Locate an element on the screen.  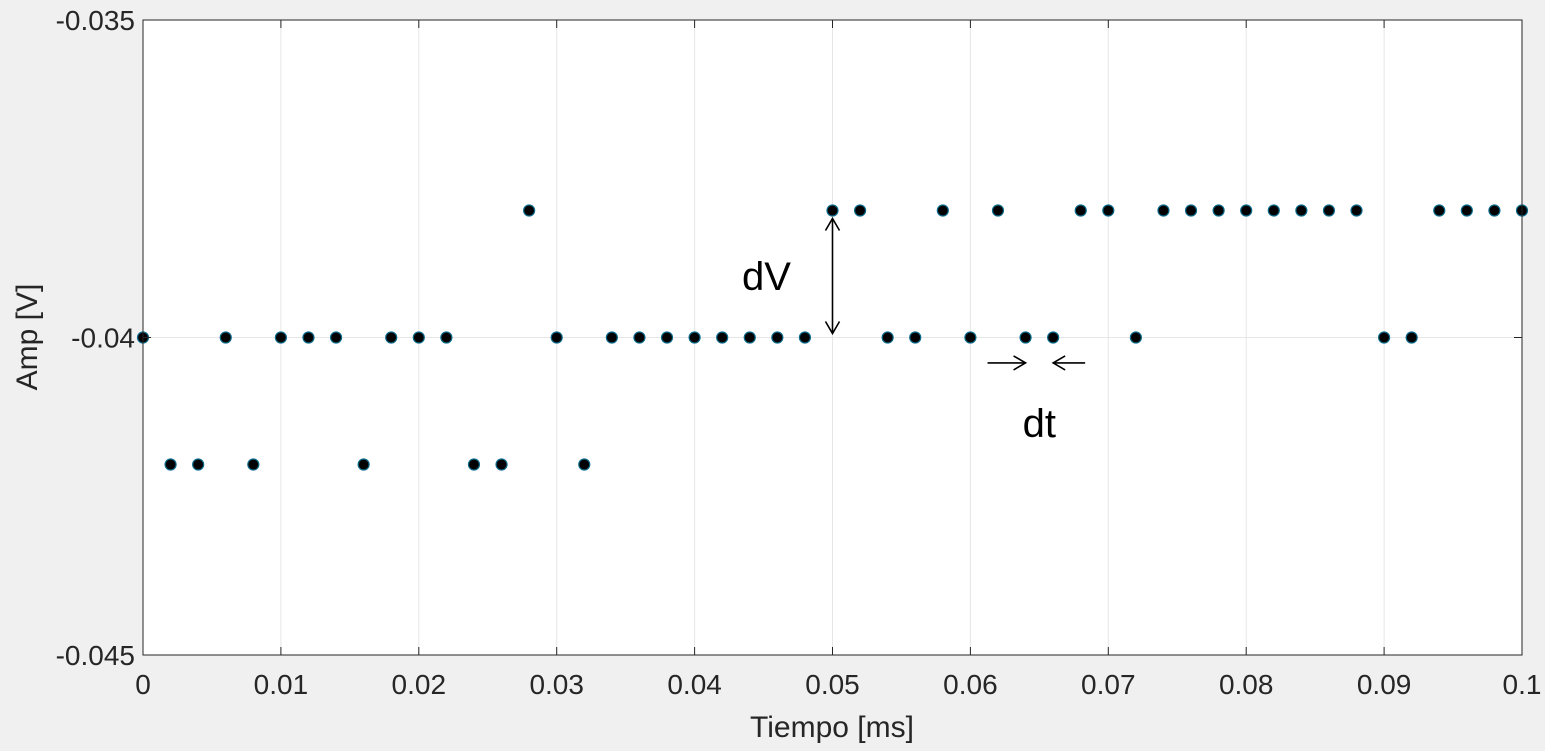
y-tick-label: -0.045 is located at coordinates (95, 655).